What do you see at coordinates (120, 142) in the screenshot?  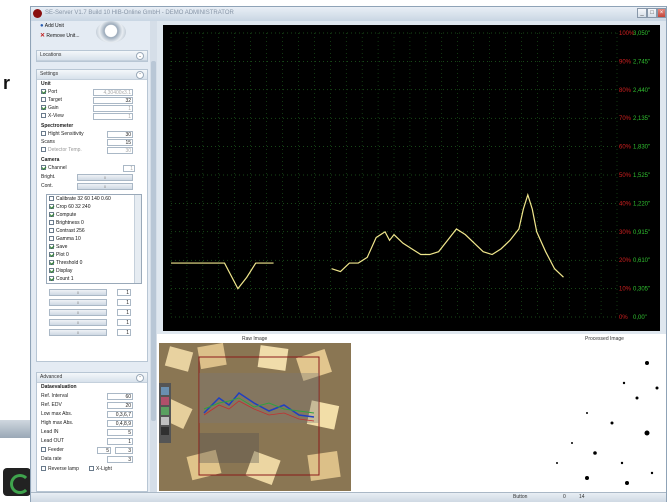 I see `scans-field: 15` at bounding box center [120, 142].